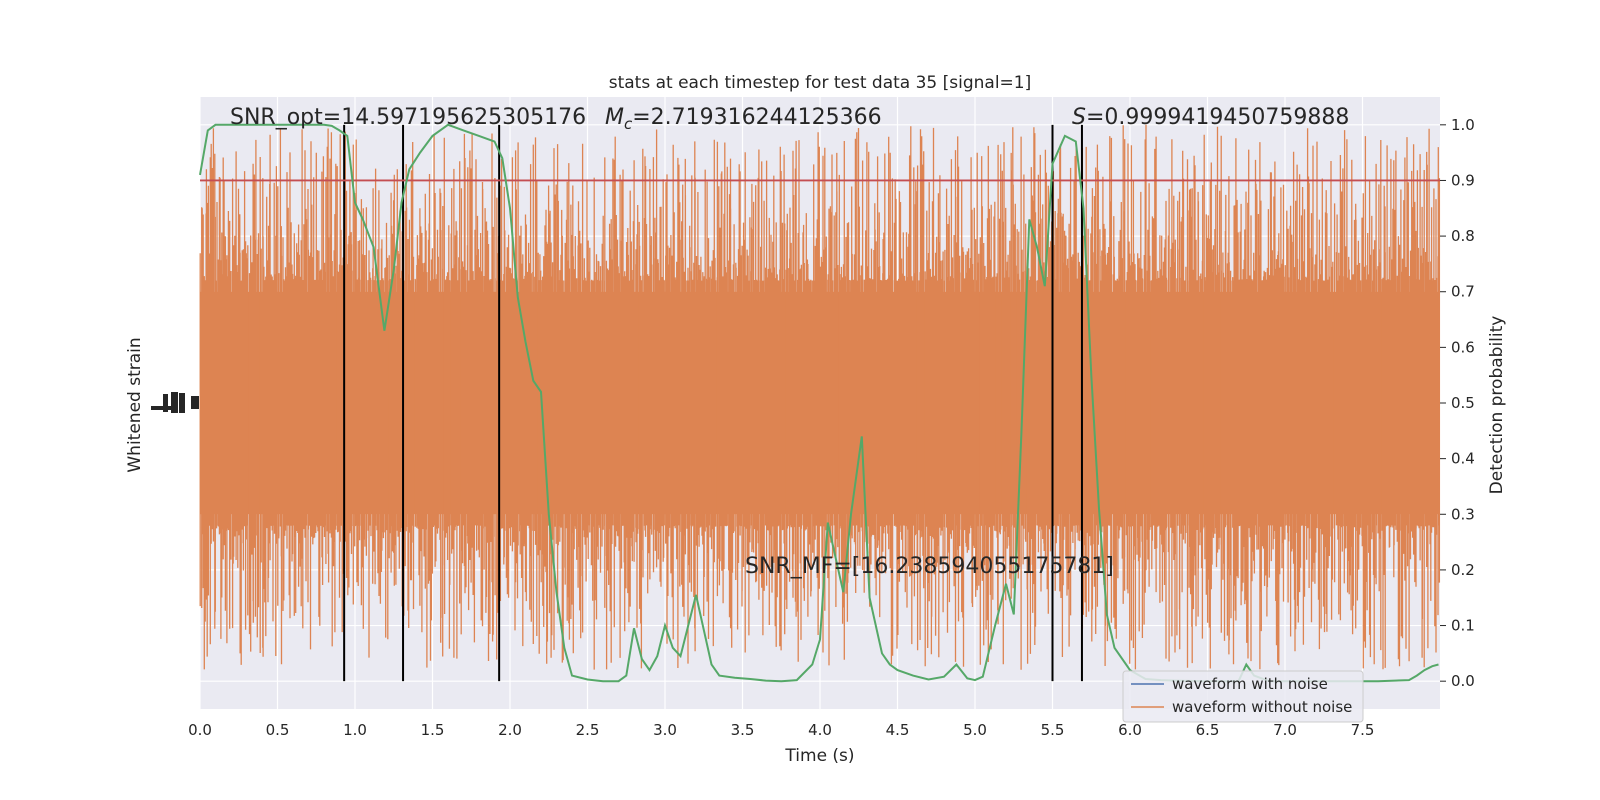 The height and width of the screenshot is (800, 1600). What do you see at coordinates (1463, 403) in the screenshot?
I see `right-tick-label-5: 0.5` at bounding box center [1463, 403].